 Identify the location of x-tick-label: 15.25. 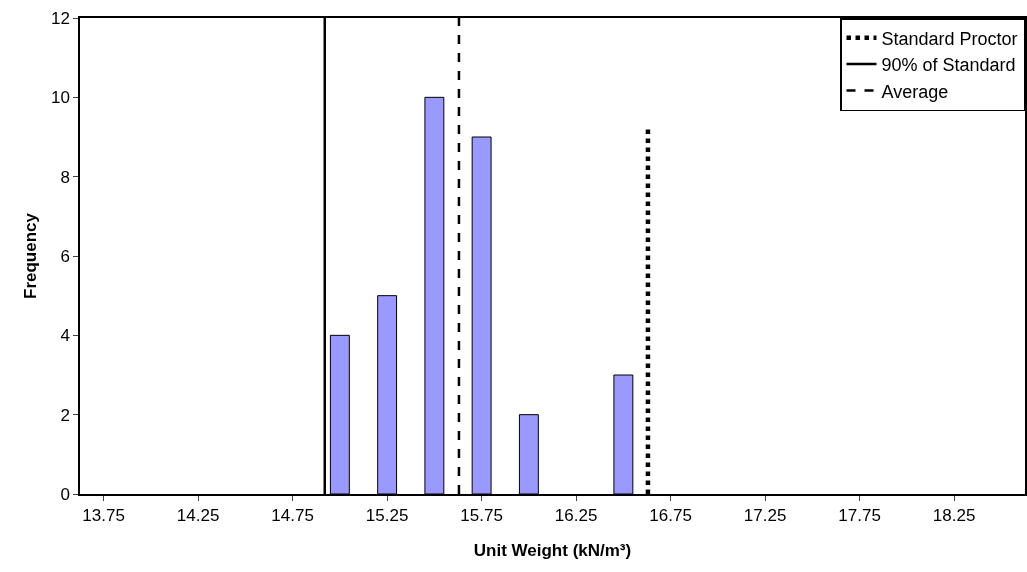
(387, 516).